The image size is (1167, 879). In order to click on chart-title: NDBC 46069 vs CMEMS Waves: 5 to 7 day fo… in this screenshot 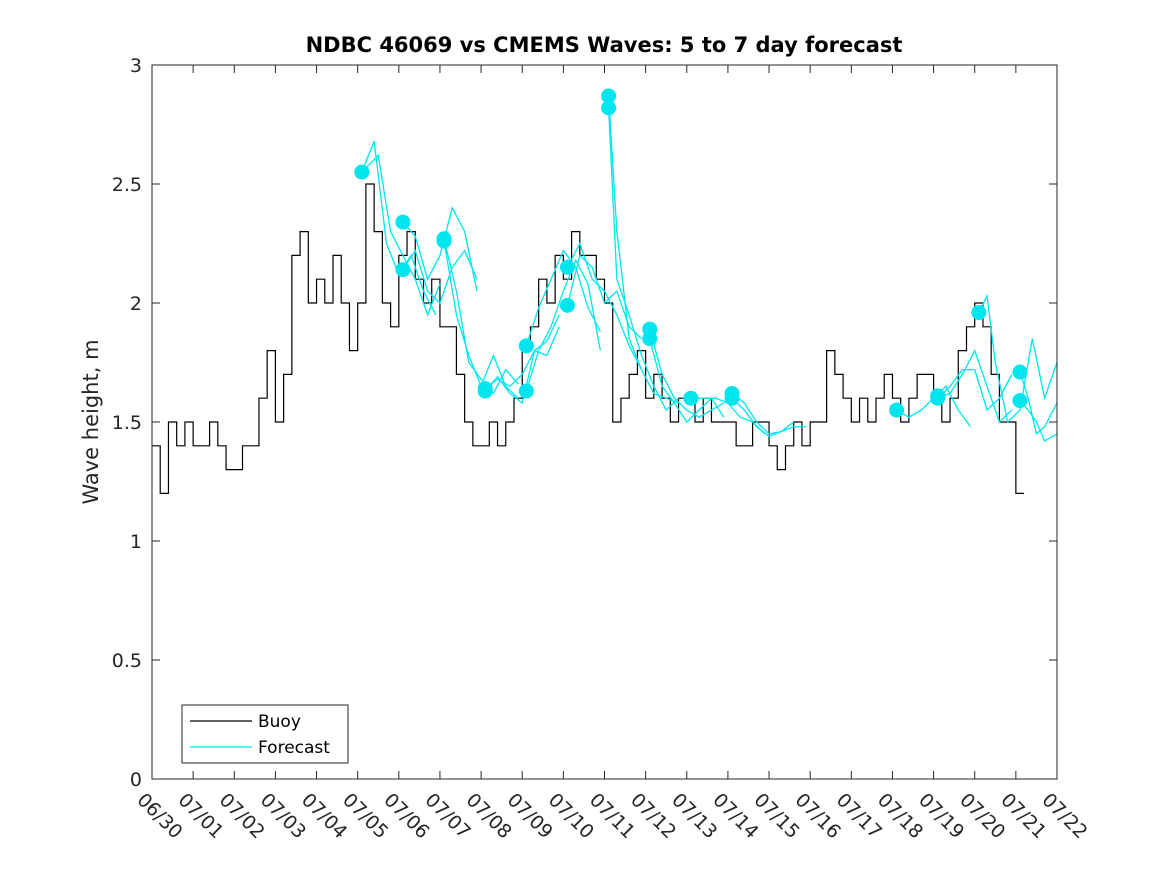, I will do `click(604, 45)`.